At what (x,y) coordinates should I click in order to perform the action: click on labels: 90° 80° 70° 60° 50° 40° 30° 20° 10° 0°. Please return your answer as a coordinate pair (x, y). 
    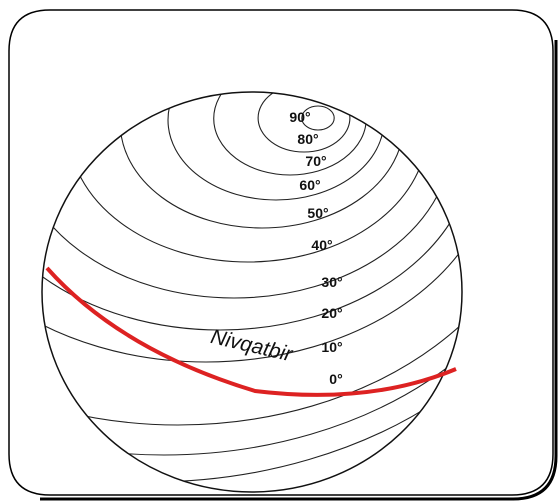
    Looking at the image, I should click on (315, 248).